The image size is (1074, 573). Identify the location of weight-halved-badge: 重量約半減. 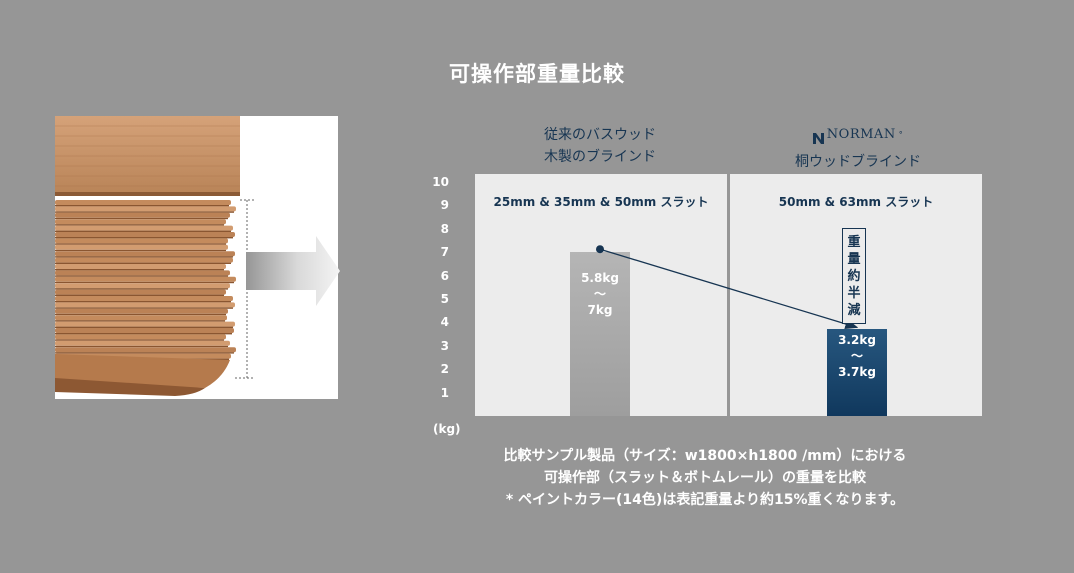
(854, 276).